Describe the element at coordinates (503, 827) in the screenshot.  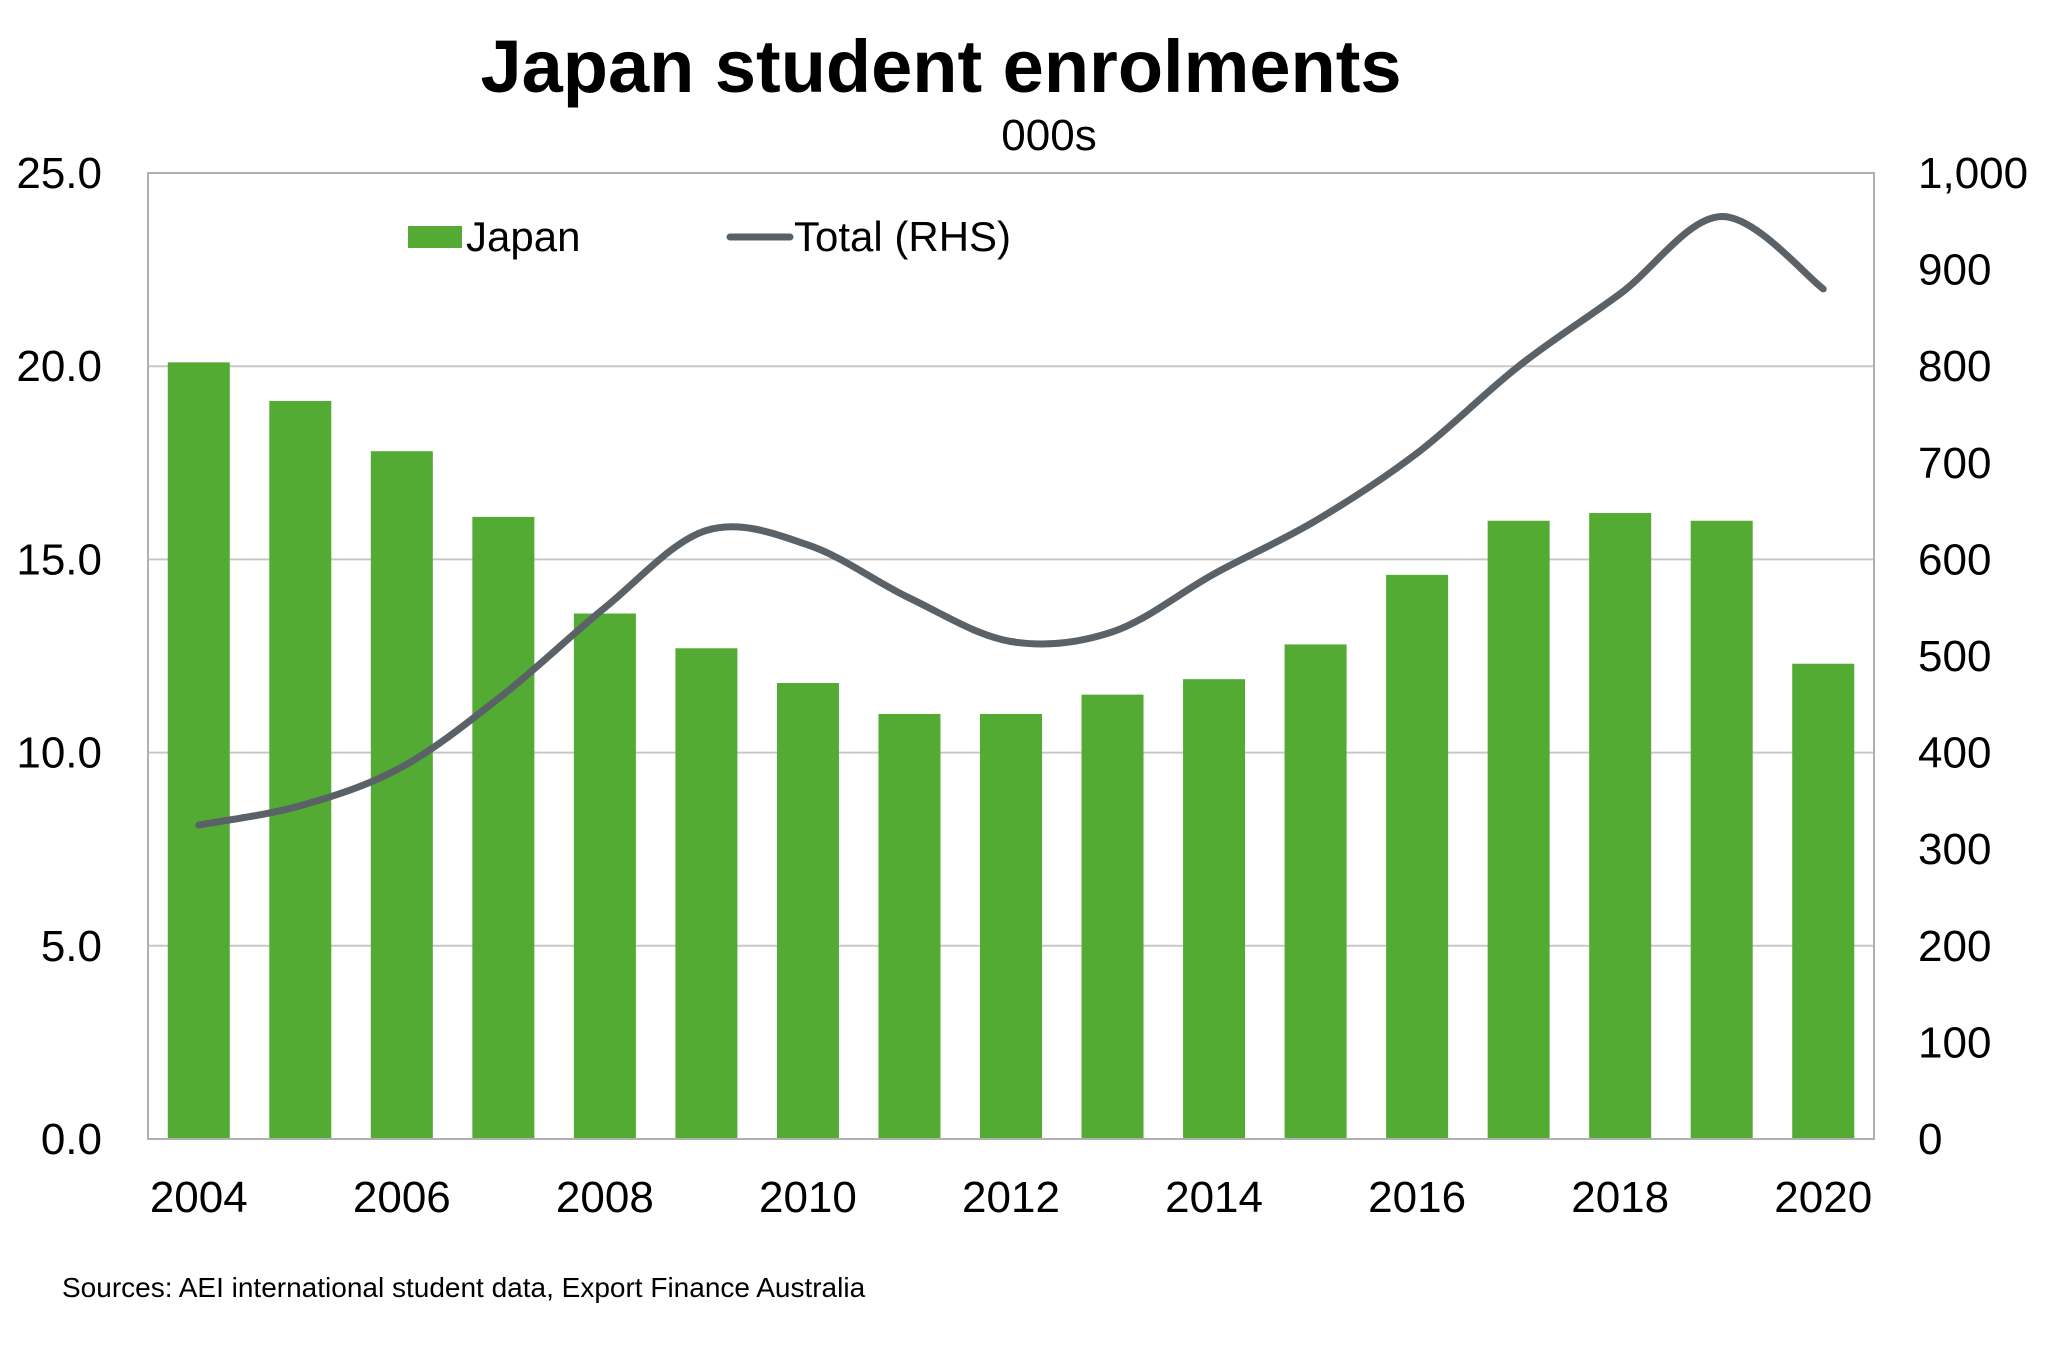
I see `bar-2007` at that location.